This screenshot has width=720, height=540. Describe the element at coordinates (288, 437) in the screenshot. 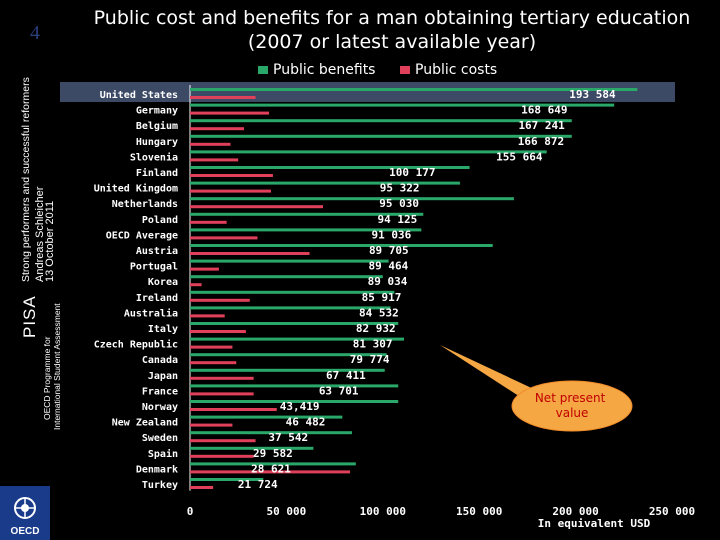

I see `net-value-label: 37 542` at that location.